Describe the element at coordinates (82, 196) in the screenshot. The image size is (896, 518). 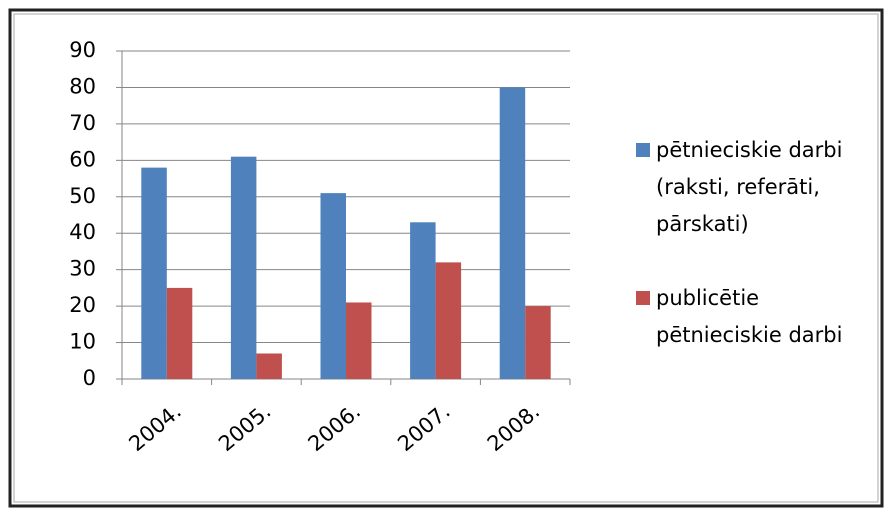
I see `y-tick-label: 50` at that location.